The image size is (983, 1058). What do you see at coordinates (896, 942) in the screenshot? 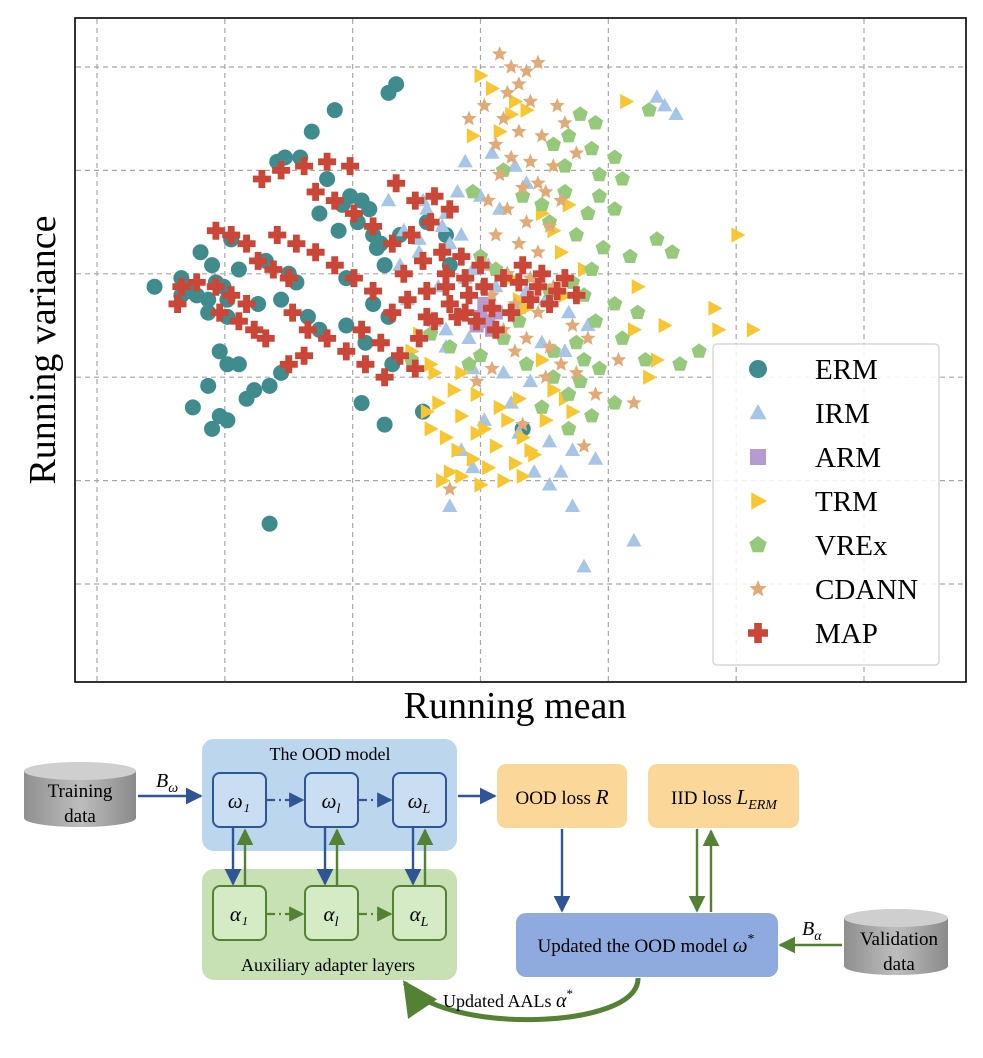
I see `validation-data-cylinder: Validation data` at bounding box center [896, 942].